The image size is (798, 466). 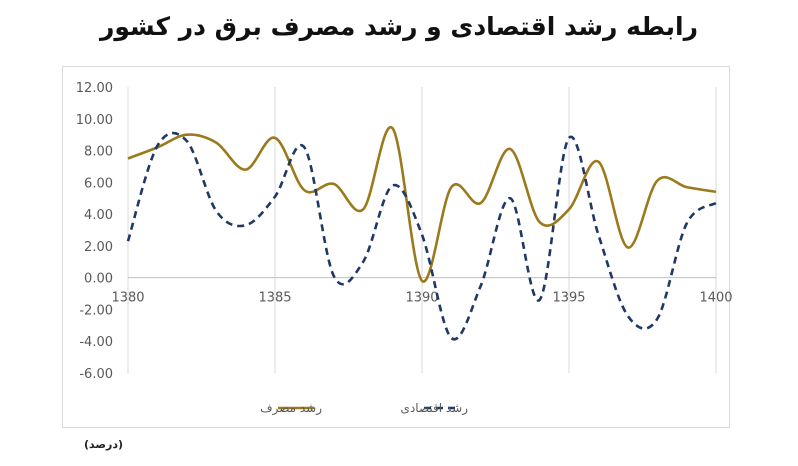 I want to click on y-tick-label: 8.00, so click(x=98, y=152).